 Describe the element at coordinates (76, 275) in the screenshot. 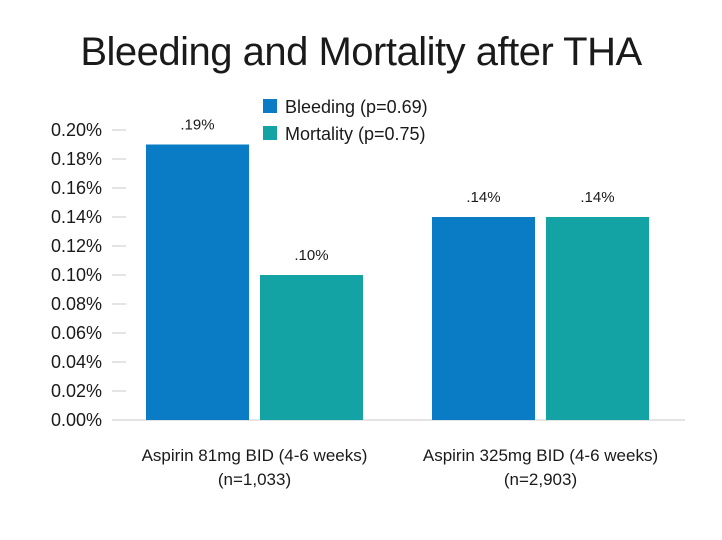

I see `y-tick-label: 0.10%` at that location.